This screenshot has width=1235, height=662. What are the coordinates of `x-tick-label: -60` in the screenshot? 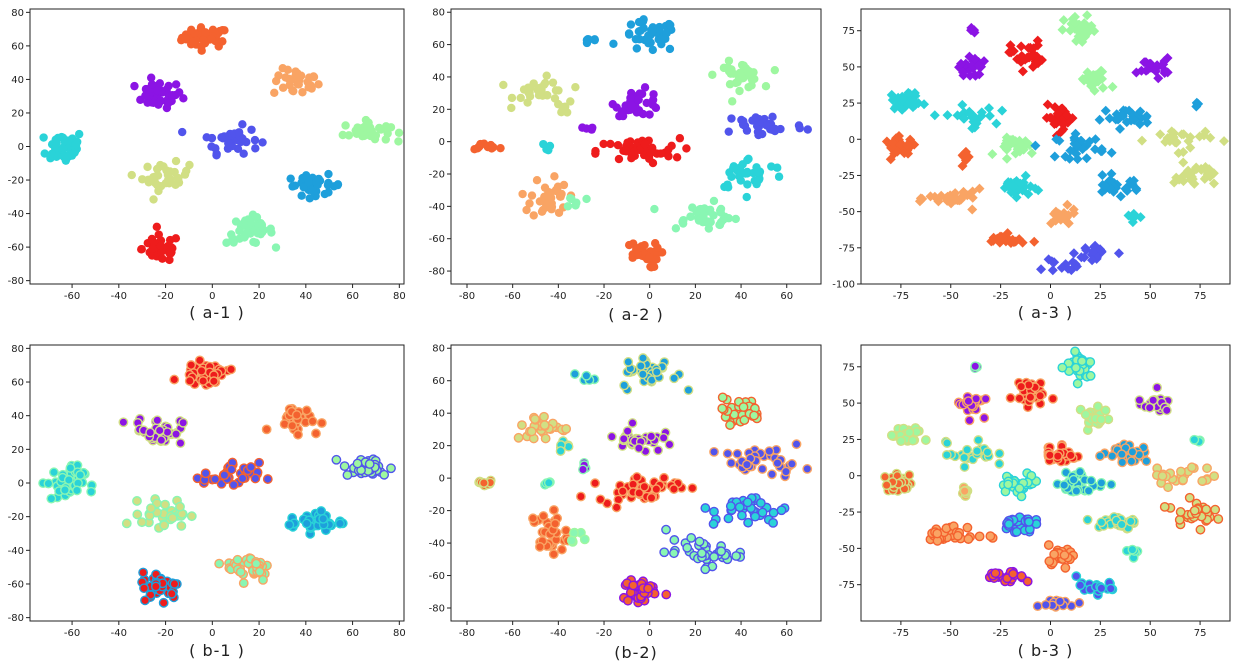 It's located at (72, 296).